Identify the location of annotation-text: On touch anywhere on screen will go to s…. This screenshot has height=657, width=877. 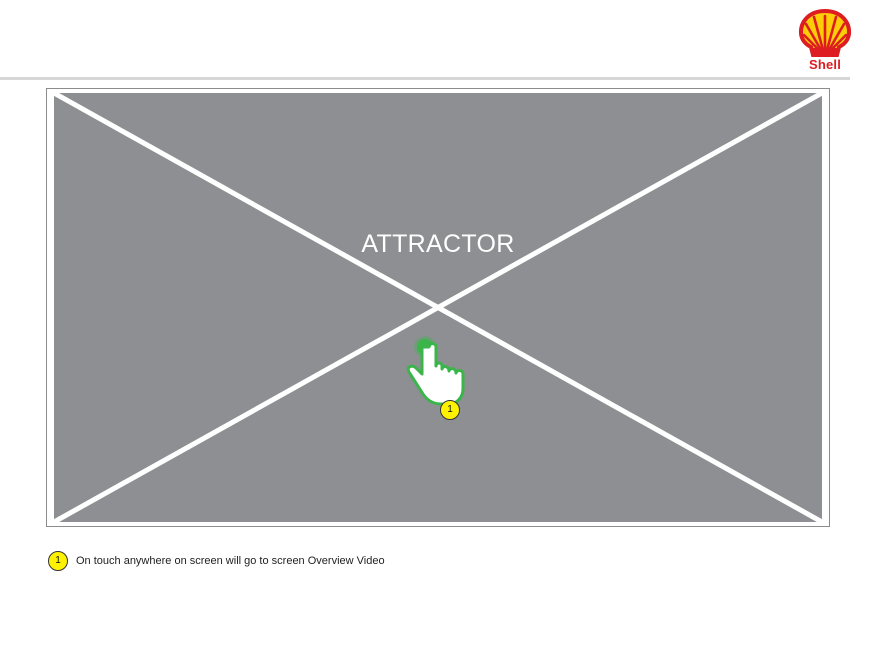
(230, 561).